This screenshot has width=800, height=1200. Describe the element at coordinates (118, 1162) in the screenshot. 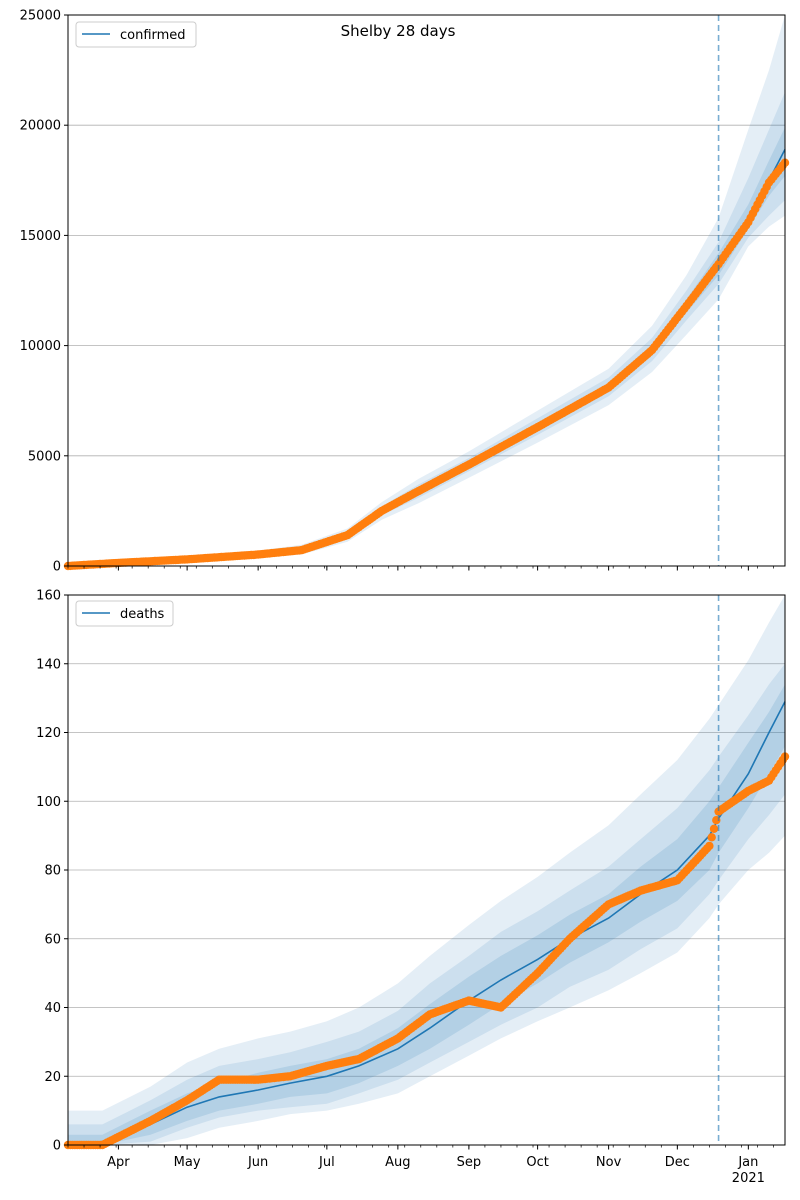

I see `x-tick-label: Apr` at that location.